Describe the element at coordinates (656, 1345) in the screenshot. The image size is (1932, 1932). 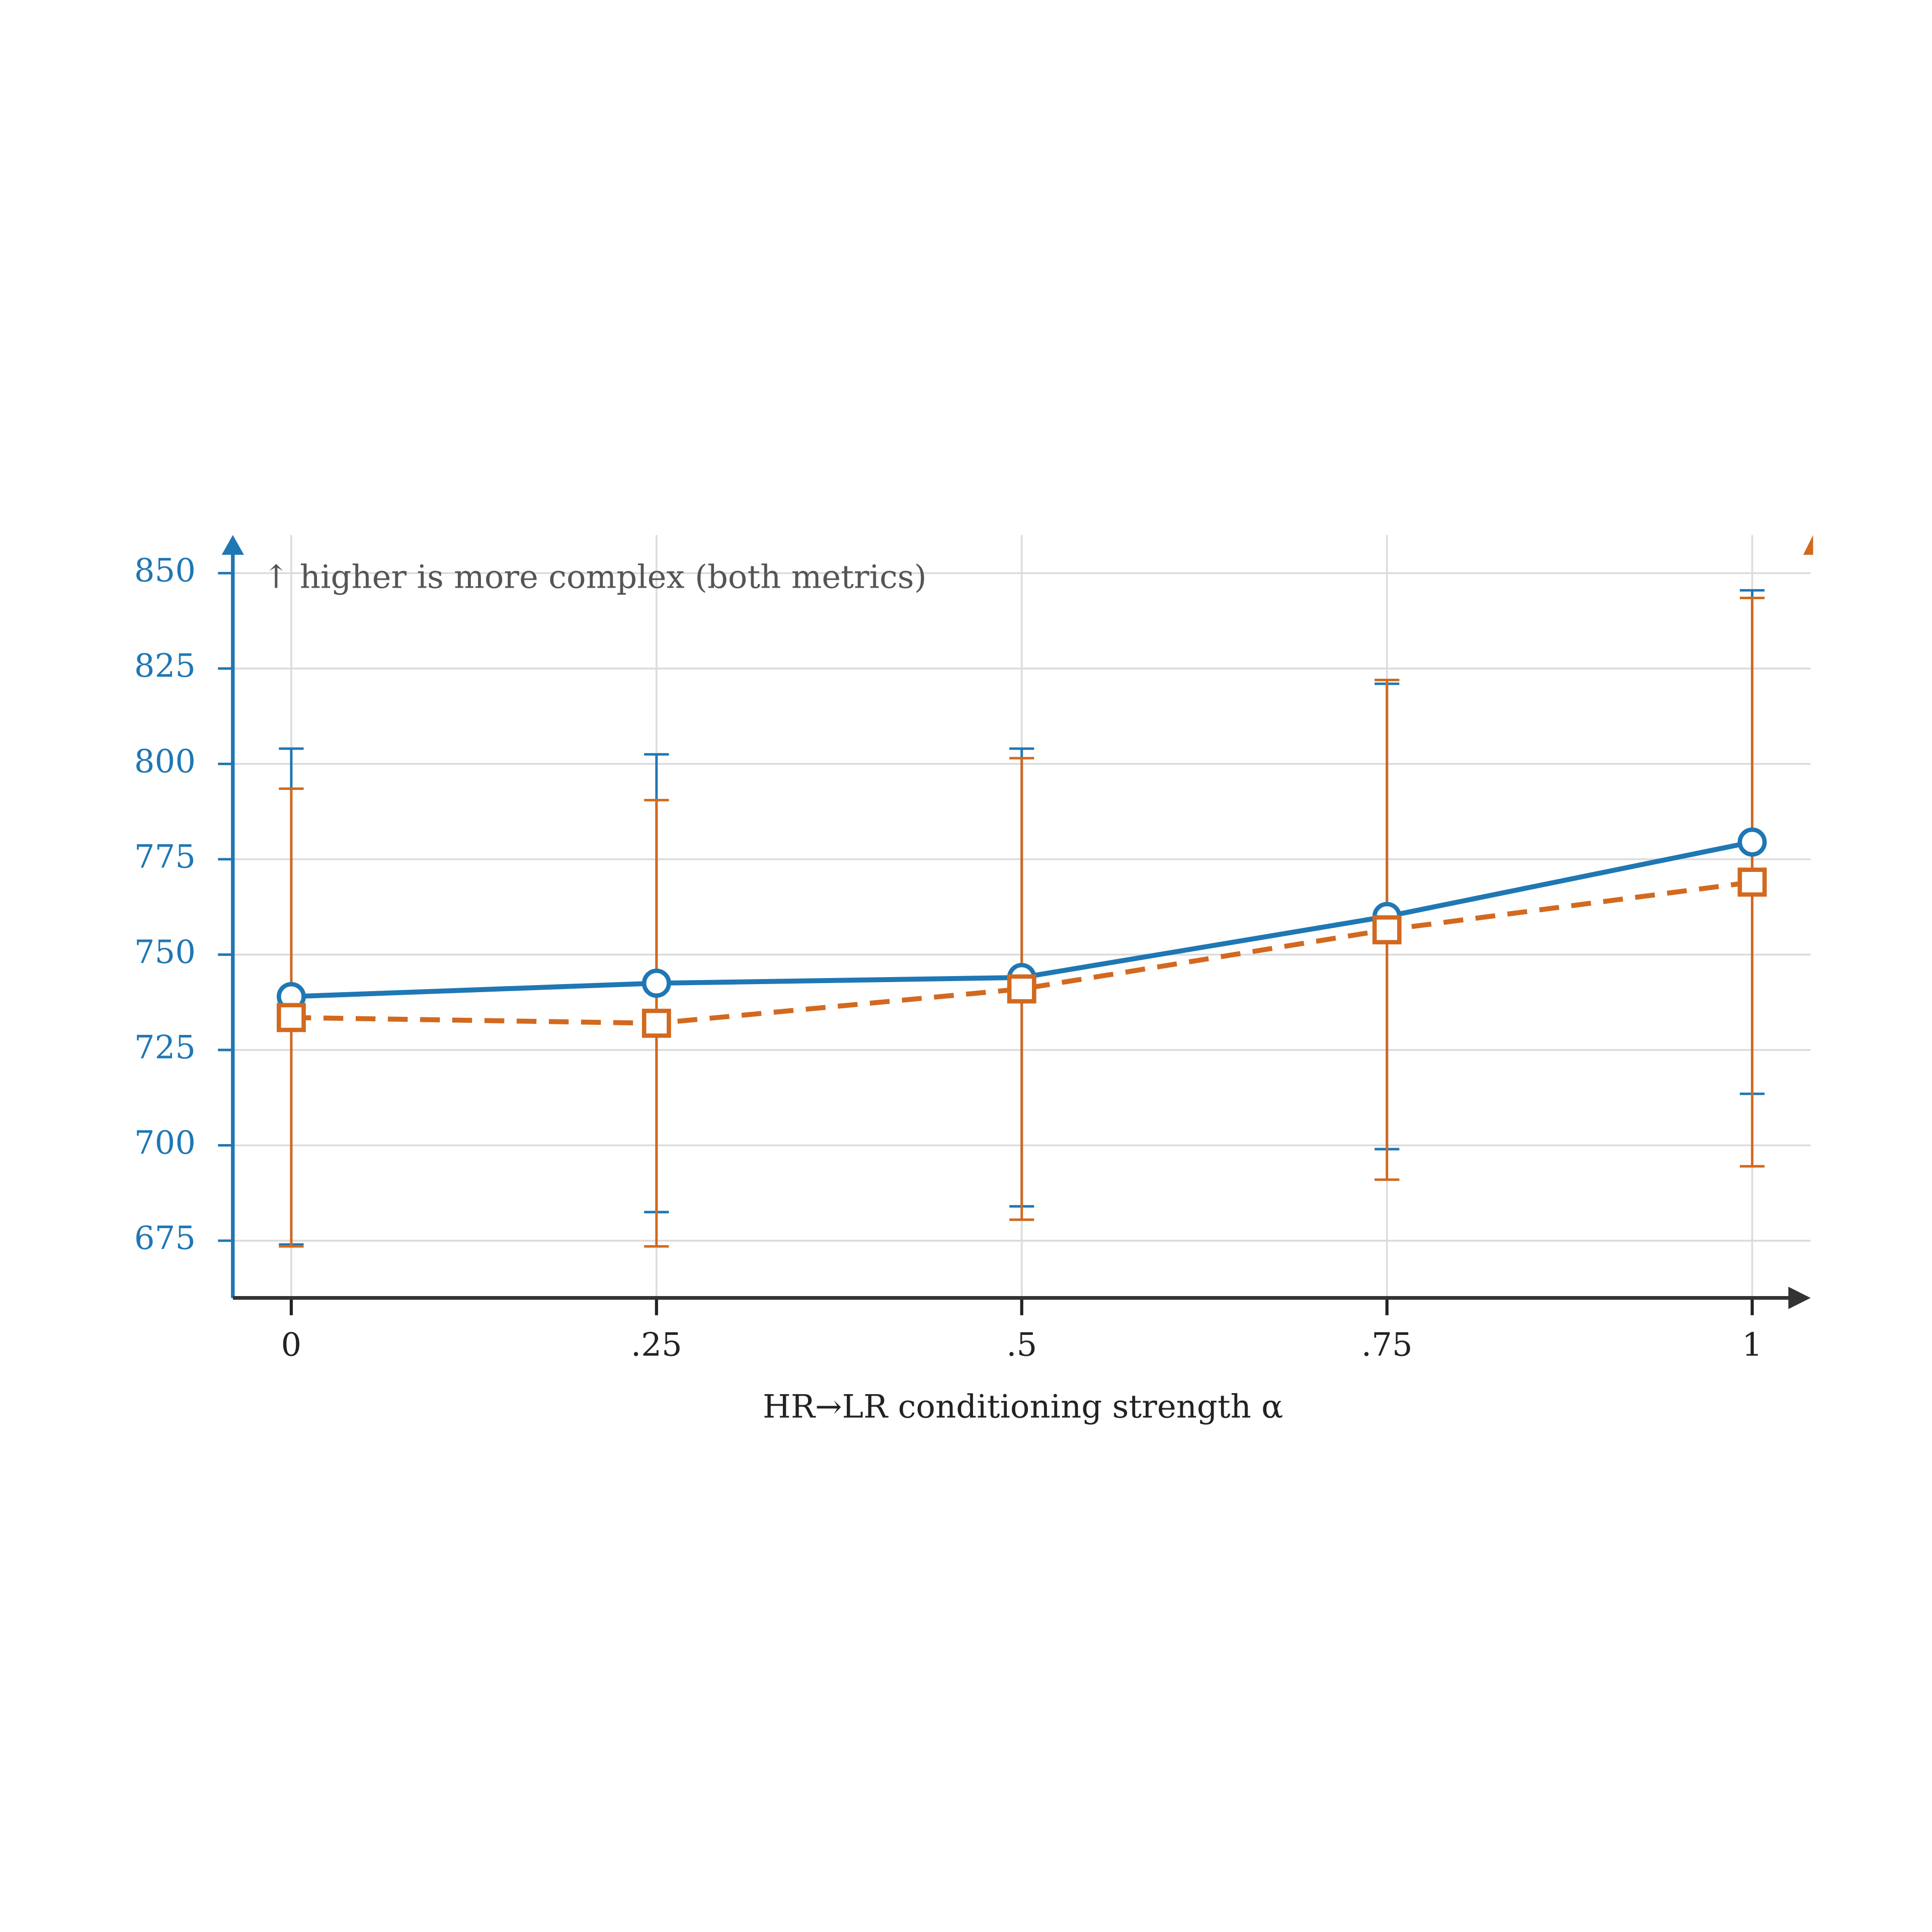
I see `x-tick-label: .25` at that location.